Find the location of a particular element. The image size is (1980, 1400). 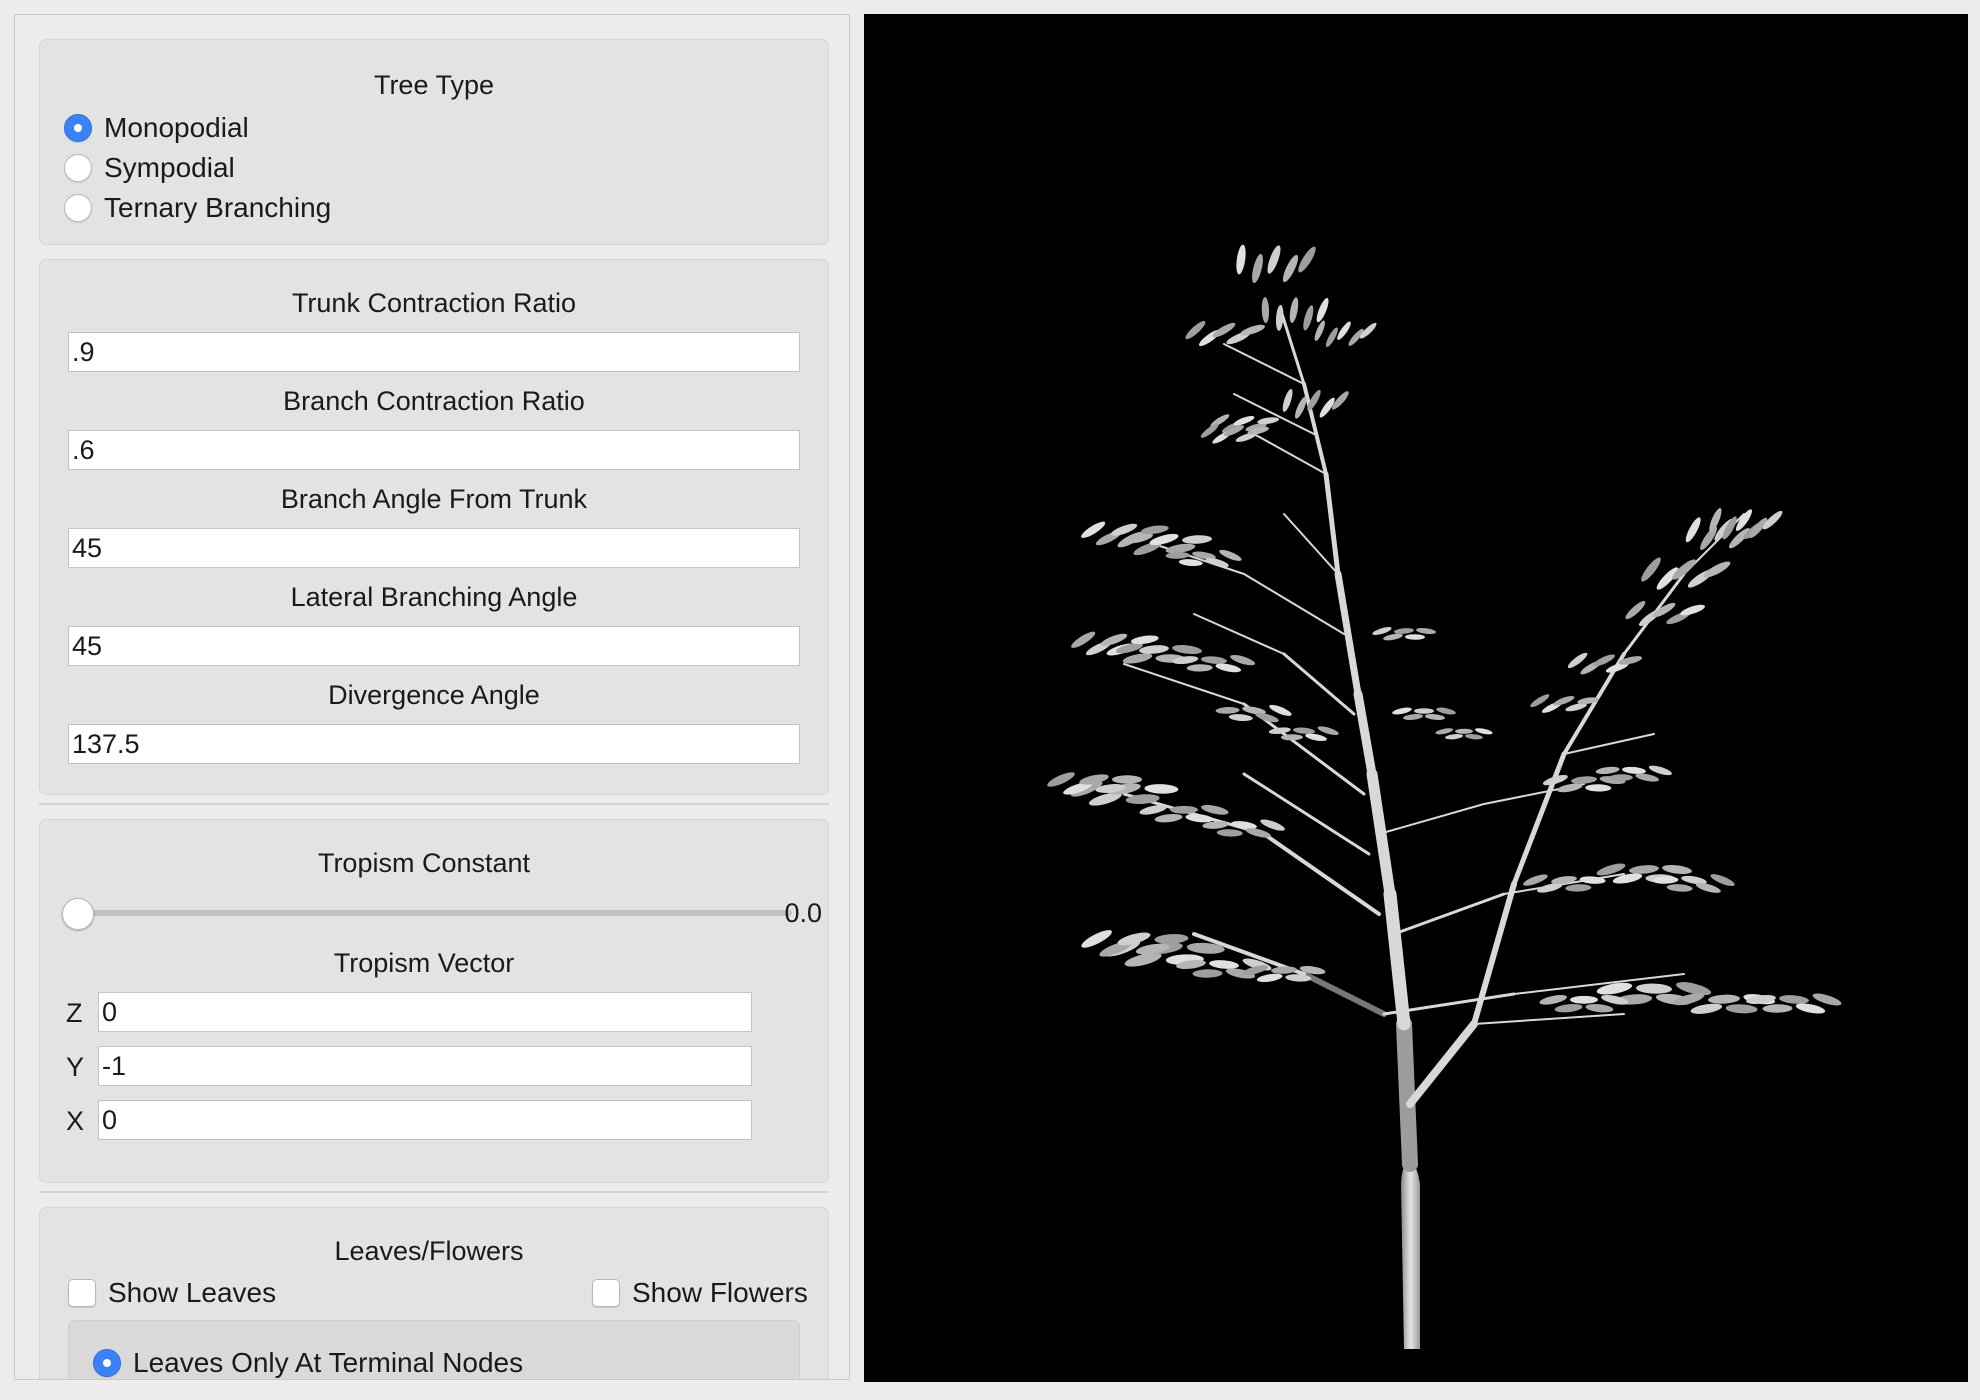

radio-leaves-terminal-nodes: Leaves Only At Terminal Nodes is located at coordinates (308, 1362).